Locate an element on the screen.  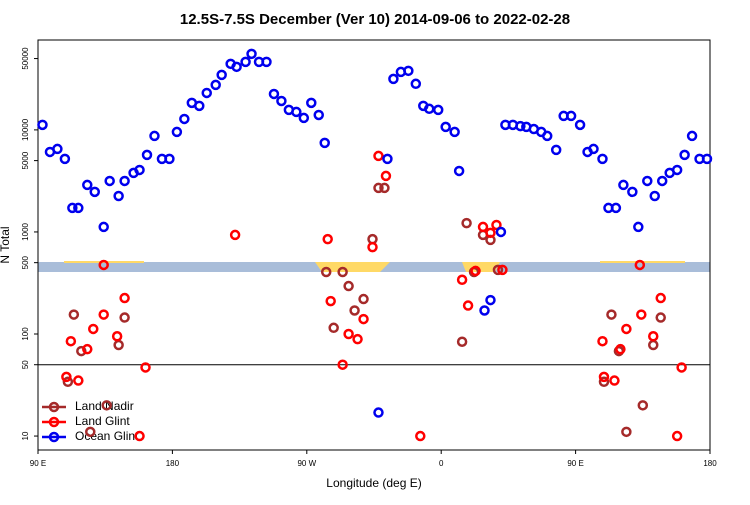
y-tick-label: 1000 is located at coordinates (25, 231).